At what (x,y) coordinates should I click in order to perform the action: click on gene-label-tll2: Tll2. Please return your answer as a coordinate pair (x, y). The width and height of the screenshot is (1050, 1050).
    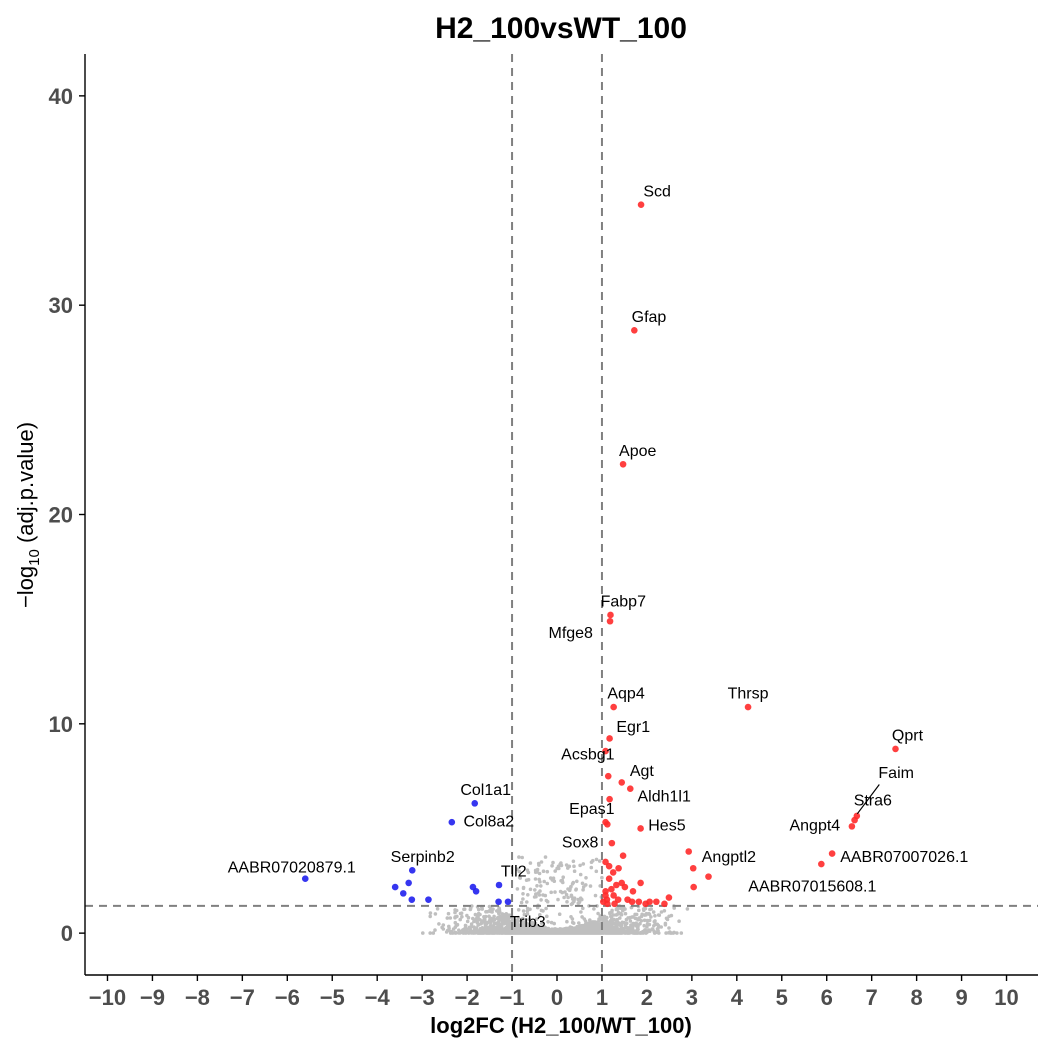
    Looking at the image, I should click on (514, 872).